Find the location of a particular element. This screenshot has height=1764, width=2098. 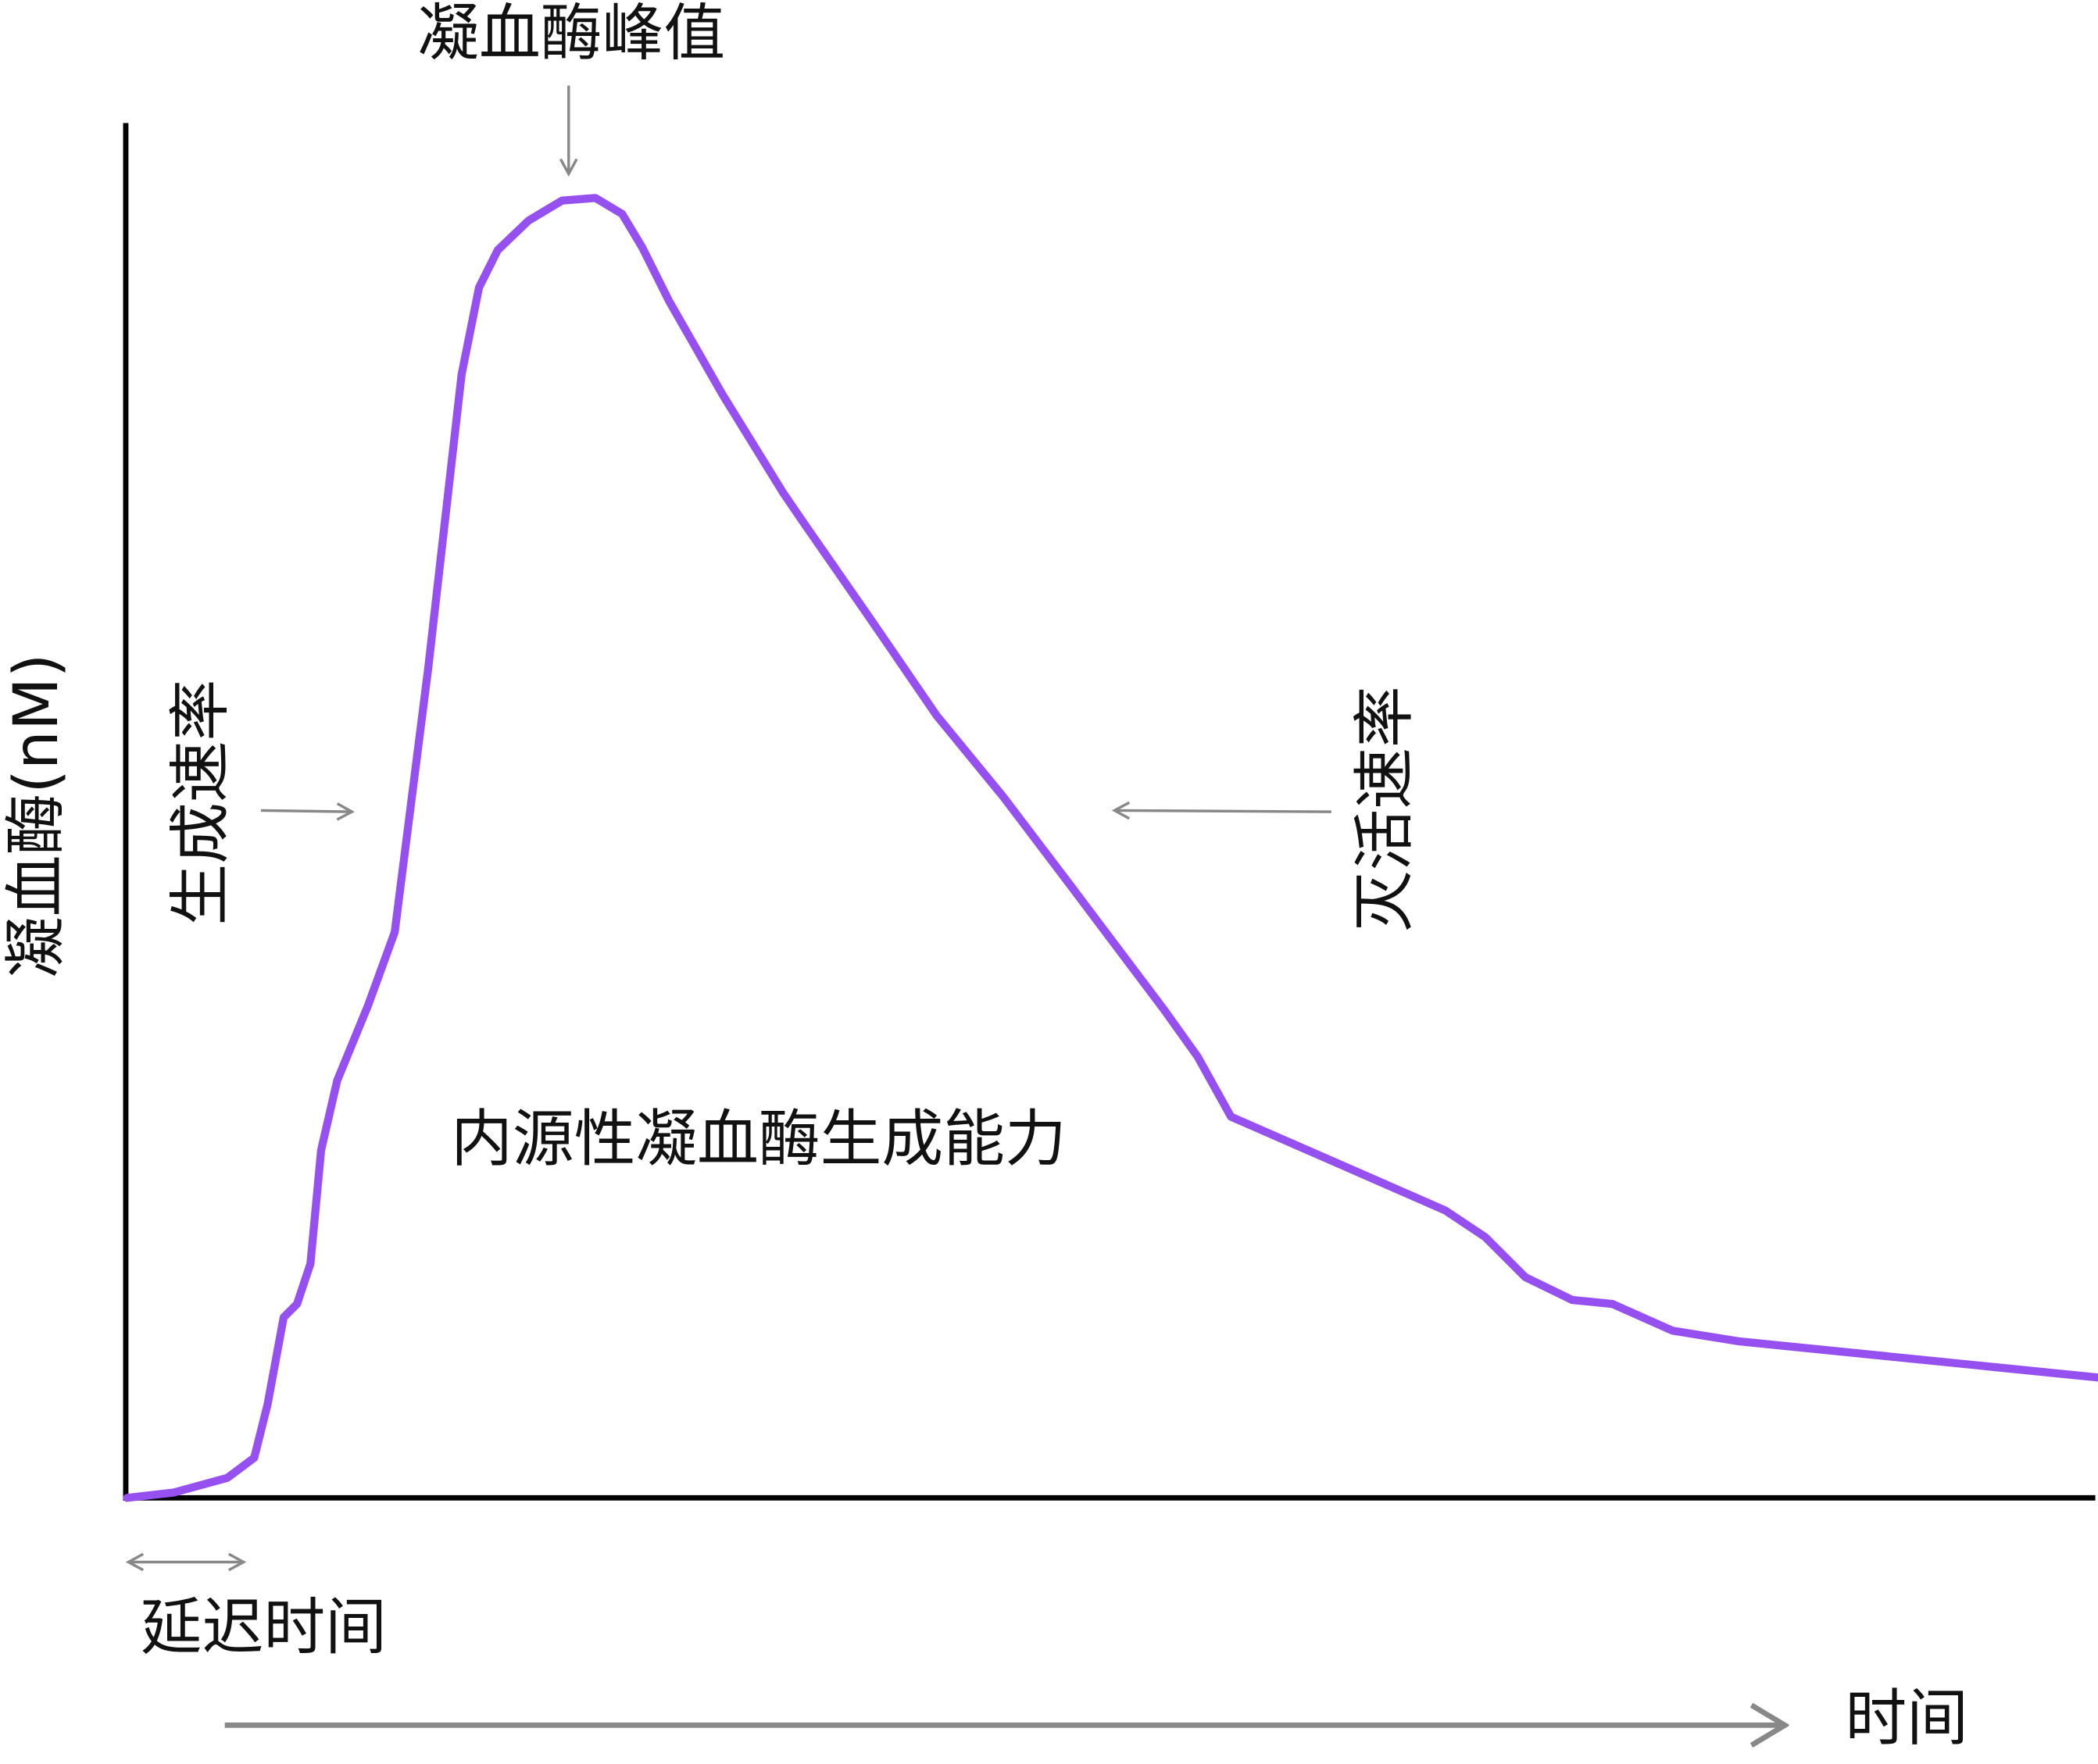

inactivation-arrow is located at coordinates (1222, 811).